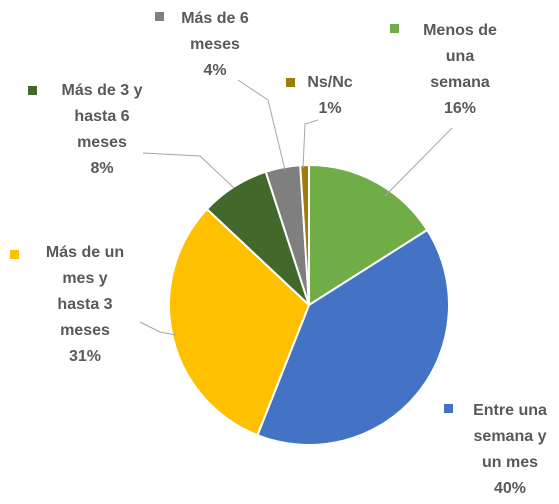 The image size is (559, 504). What do you see at coordinates (102, 168) in the screenshot?
I see `value-label: 8%` at bounding box center [102, 168].